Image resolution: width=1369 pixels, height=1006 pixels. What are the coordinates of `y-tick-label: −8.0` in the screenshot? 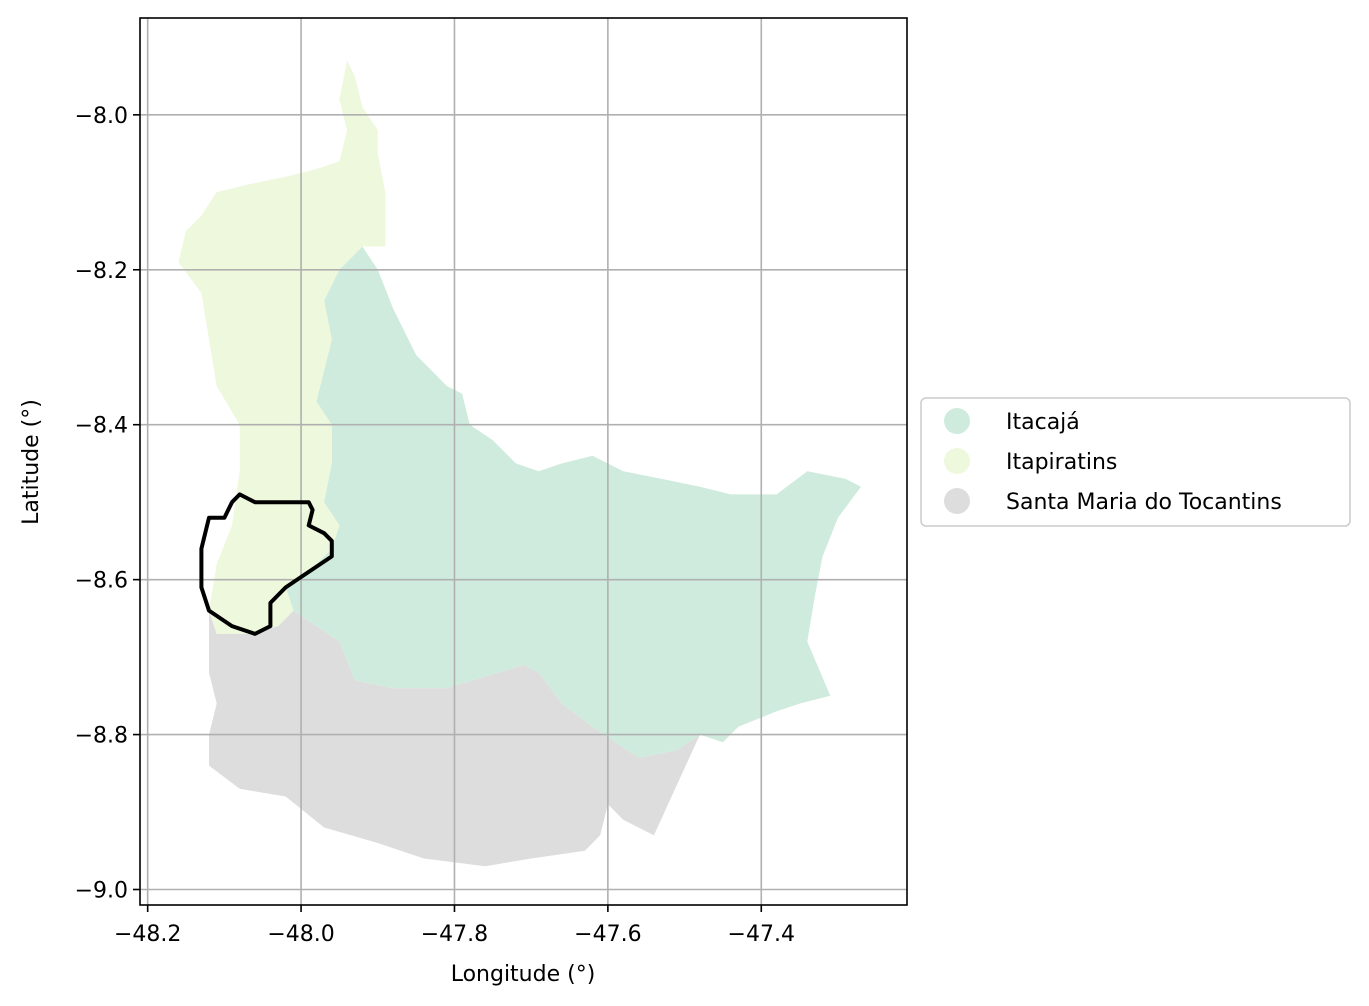 It's located at (101, 116).